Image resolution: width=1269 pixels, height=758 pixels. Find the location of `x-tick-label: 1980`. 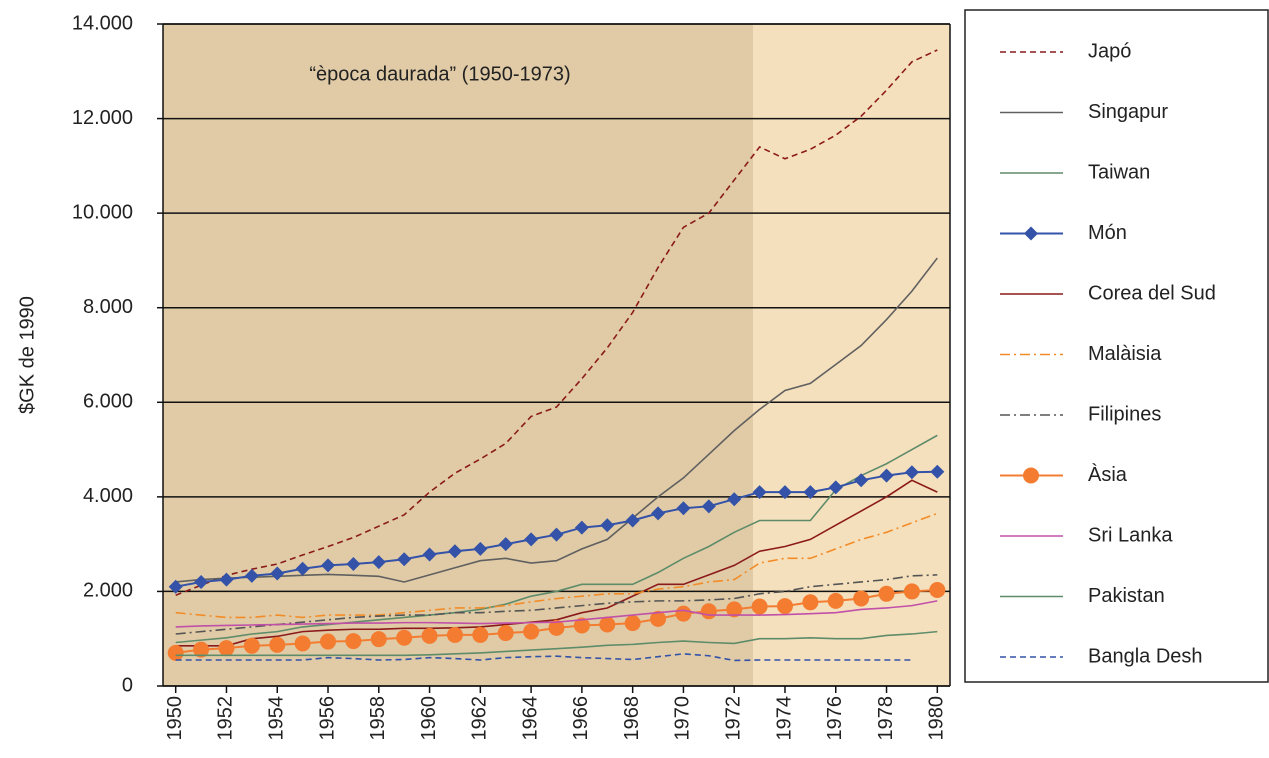

x-tick-label: 1980 is located at coordinates (937, 718).